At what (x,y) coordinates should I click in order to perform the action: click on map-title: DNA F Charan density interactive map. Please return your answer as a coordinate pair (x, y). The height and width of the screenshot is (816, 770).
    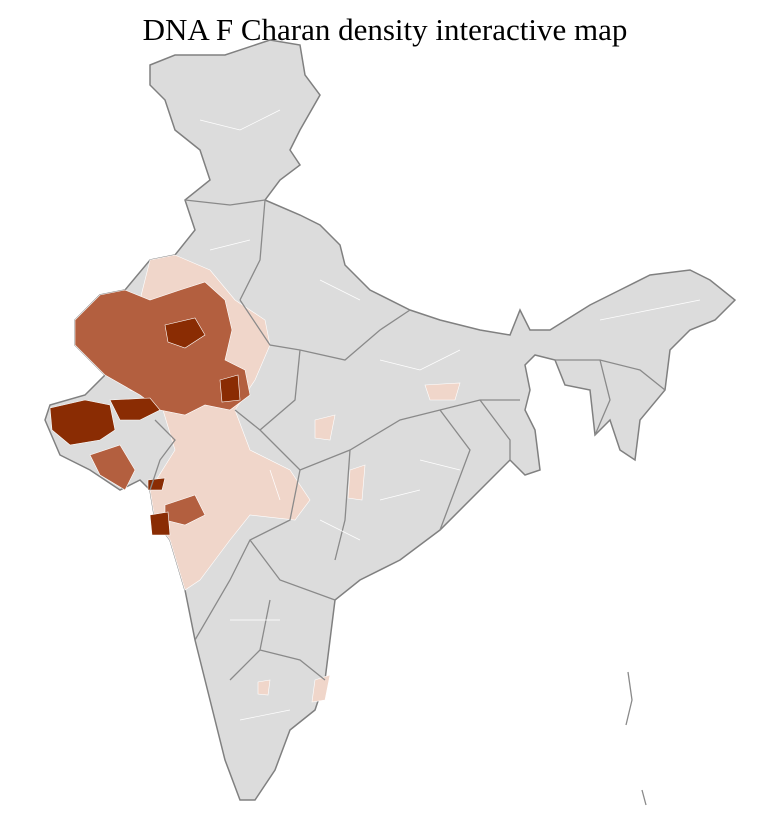
    Looking at the image, I should click on (385, 29).